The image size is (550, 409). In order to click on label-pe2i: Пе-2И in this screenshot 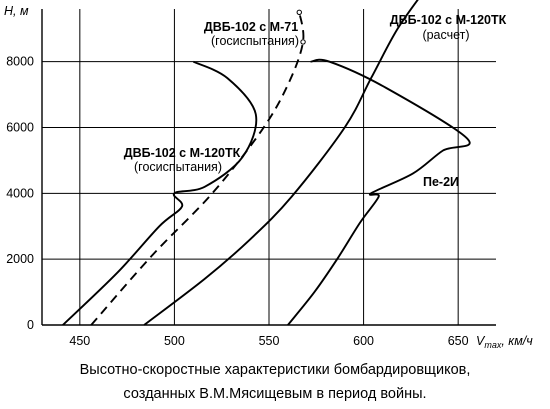, I will do `click(441, 182)`.